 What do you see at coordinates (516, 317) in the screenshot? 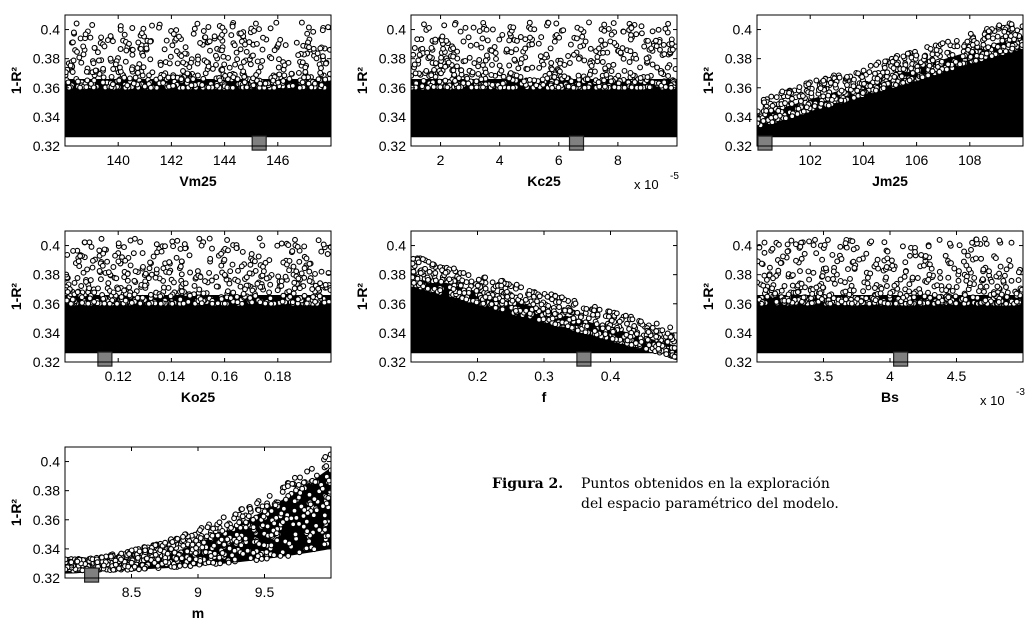
I see `subplot-f: 0.32 0.34 0.36 0.38 0.4 0.2 0.3 0.4 f 1-R²` at bounding box center [516, 317].